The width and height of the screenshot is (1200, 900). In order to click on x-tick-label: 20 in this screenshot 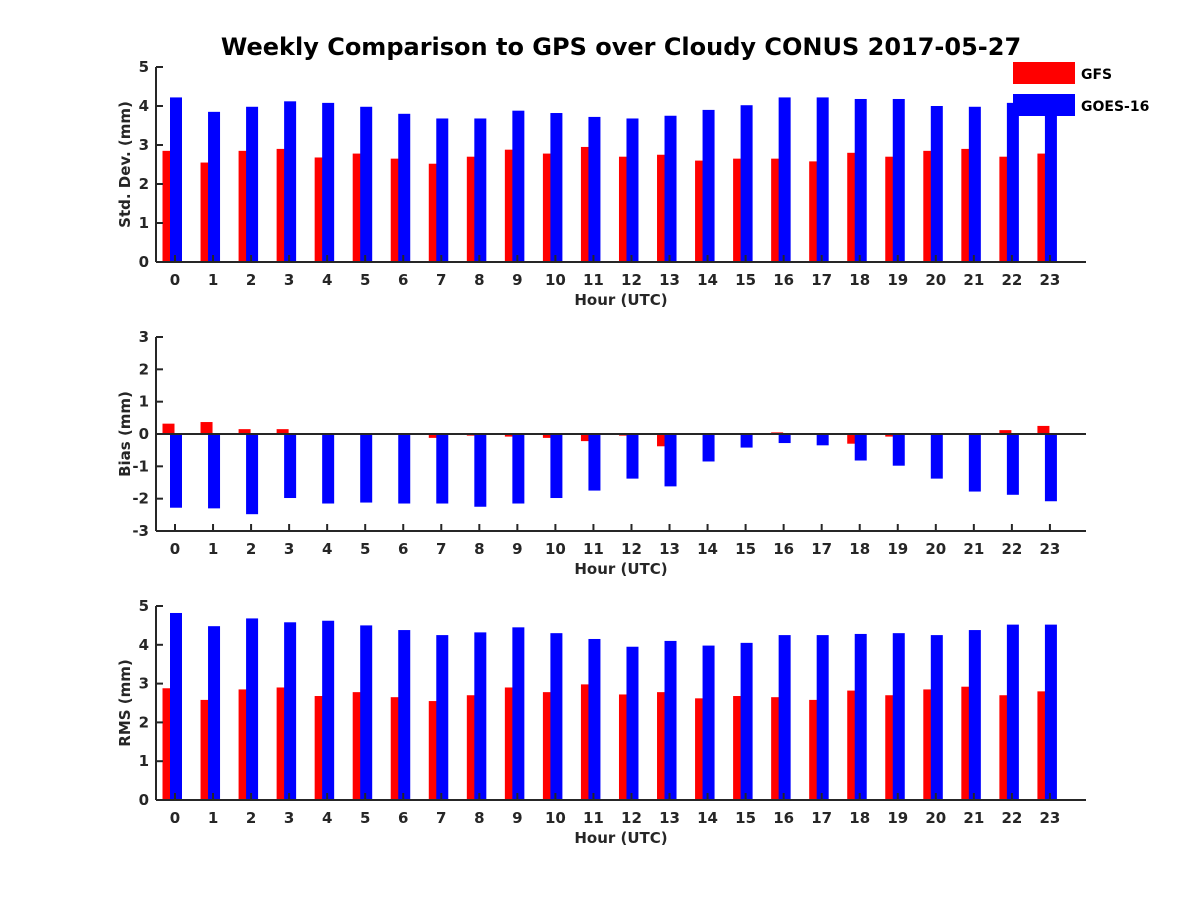, I will do `click(935, 818)`.